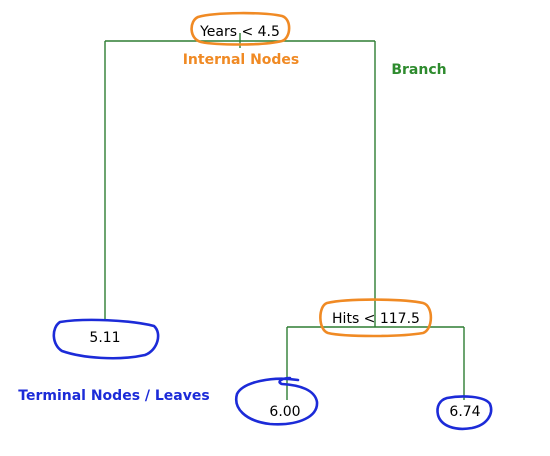  I want to click on leaf-middle-highlight, so click(276, 401).